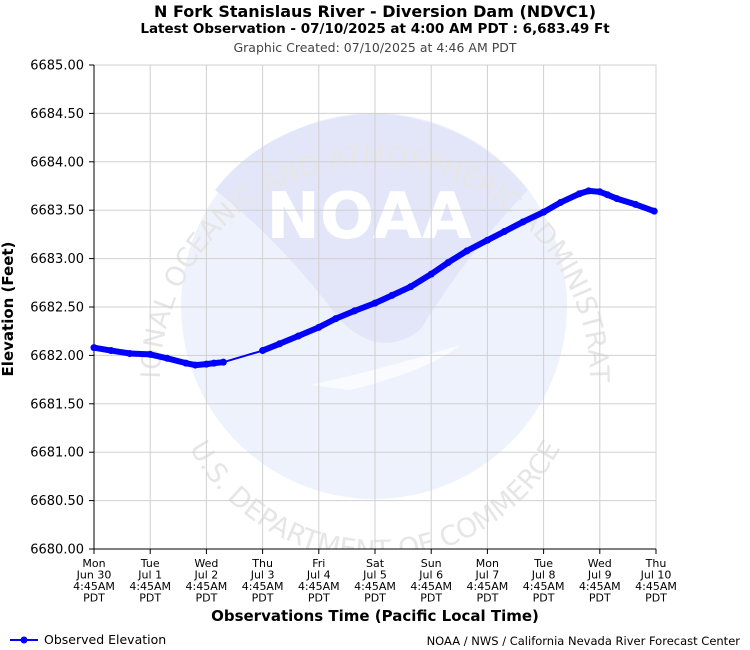  I want to click on y-tick-label: 6684.50, so click(57, 114).